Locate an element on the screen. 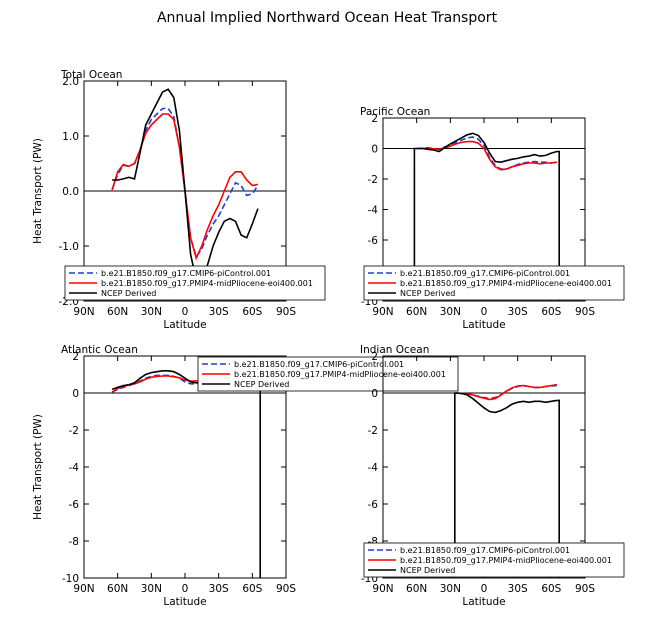 Image resolution: width=653 pixels, height=618 pixels. y-tick-label: 0.0 is located at coordinates (70, 192).